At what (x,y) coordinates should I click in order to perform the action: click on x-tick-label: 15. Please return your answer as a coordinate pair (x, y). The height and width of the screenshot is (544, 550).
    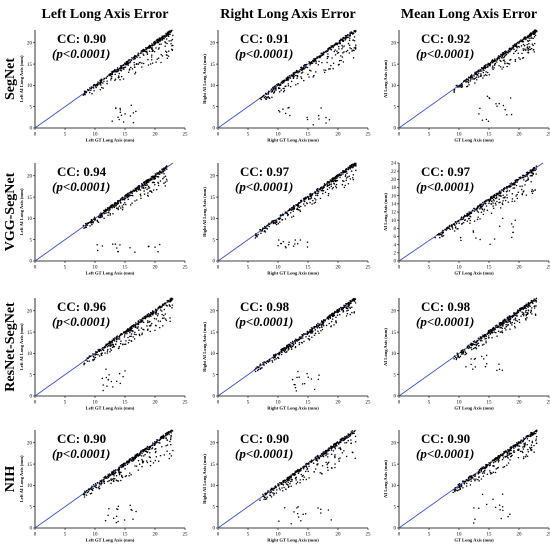
    Looking at the image, I should click on (126, 403).